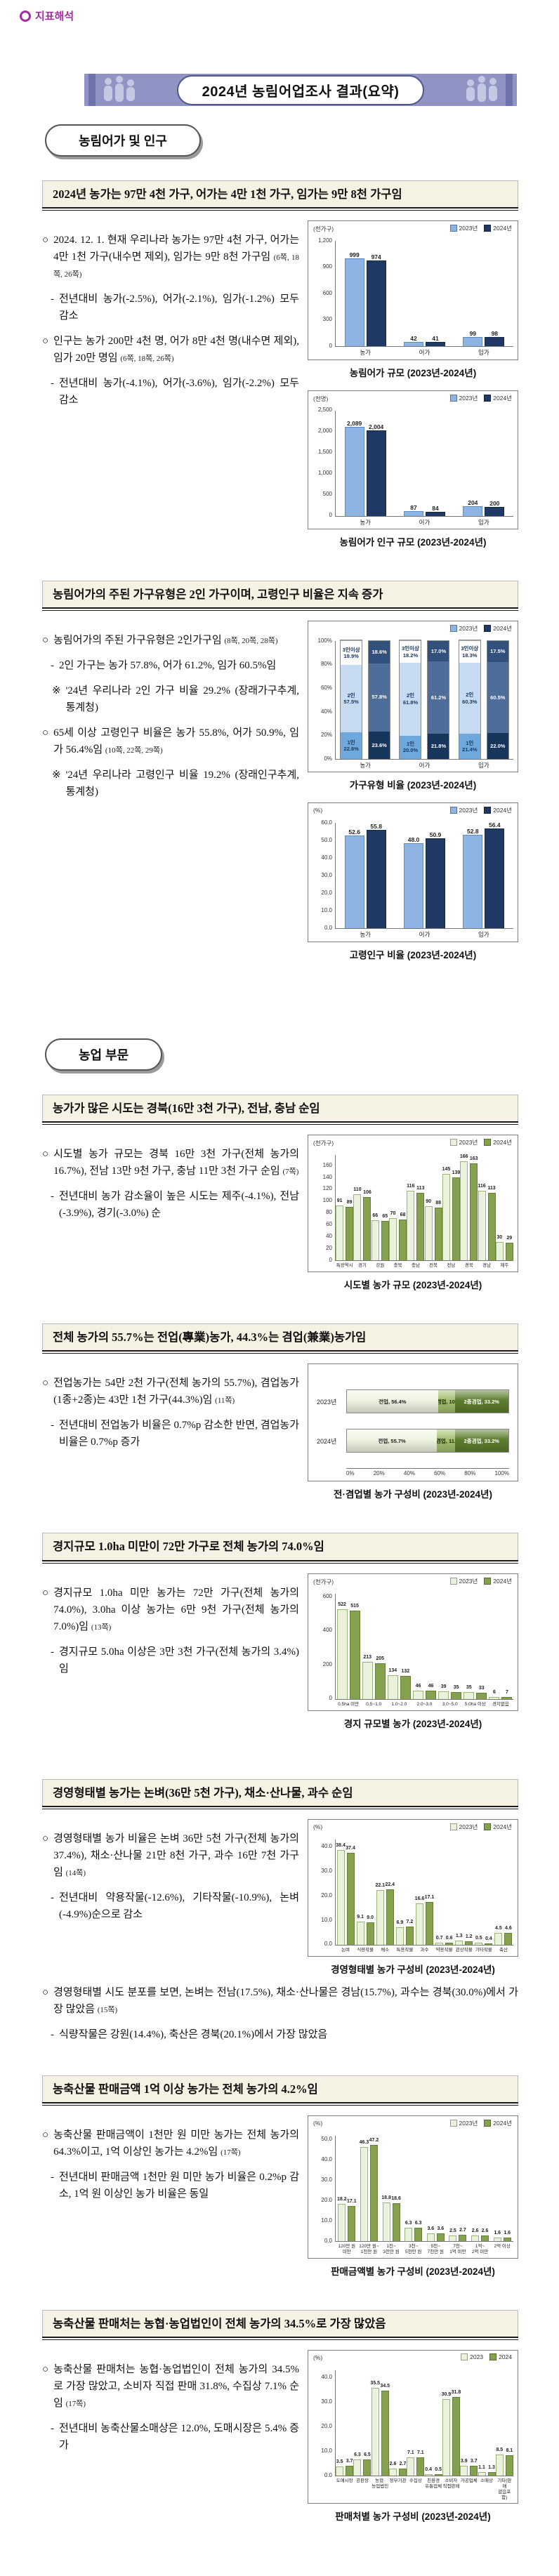 Image resolution: width=559 pixels, height=2576 pixels. What do you see at coordinates (413, 339) in the screenshot?
I see `bar-value-label: 42` at bounding box center [413, 339].